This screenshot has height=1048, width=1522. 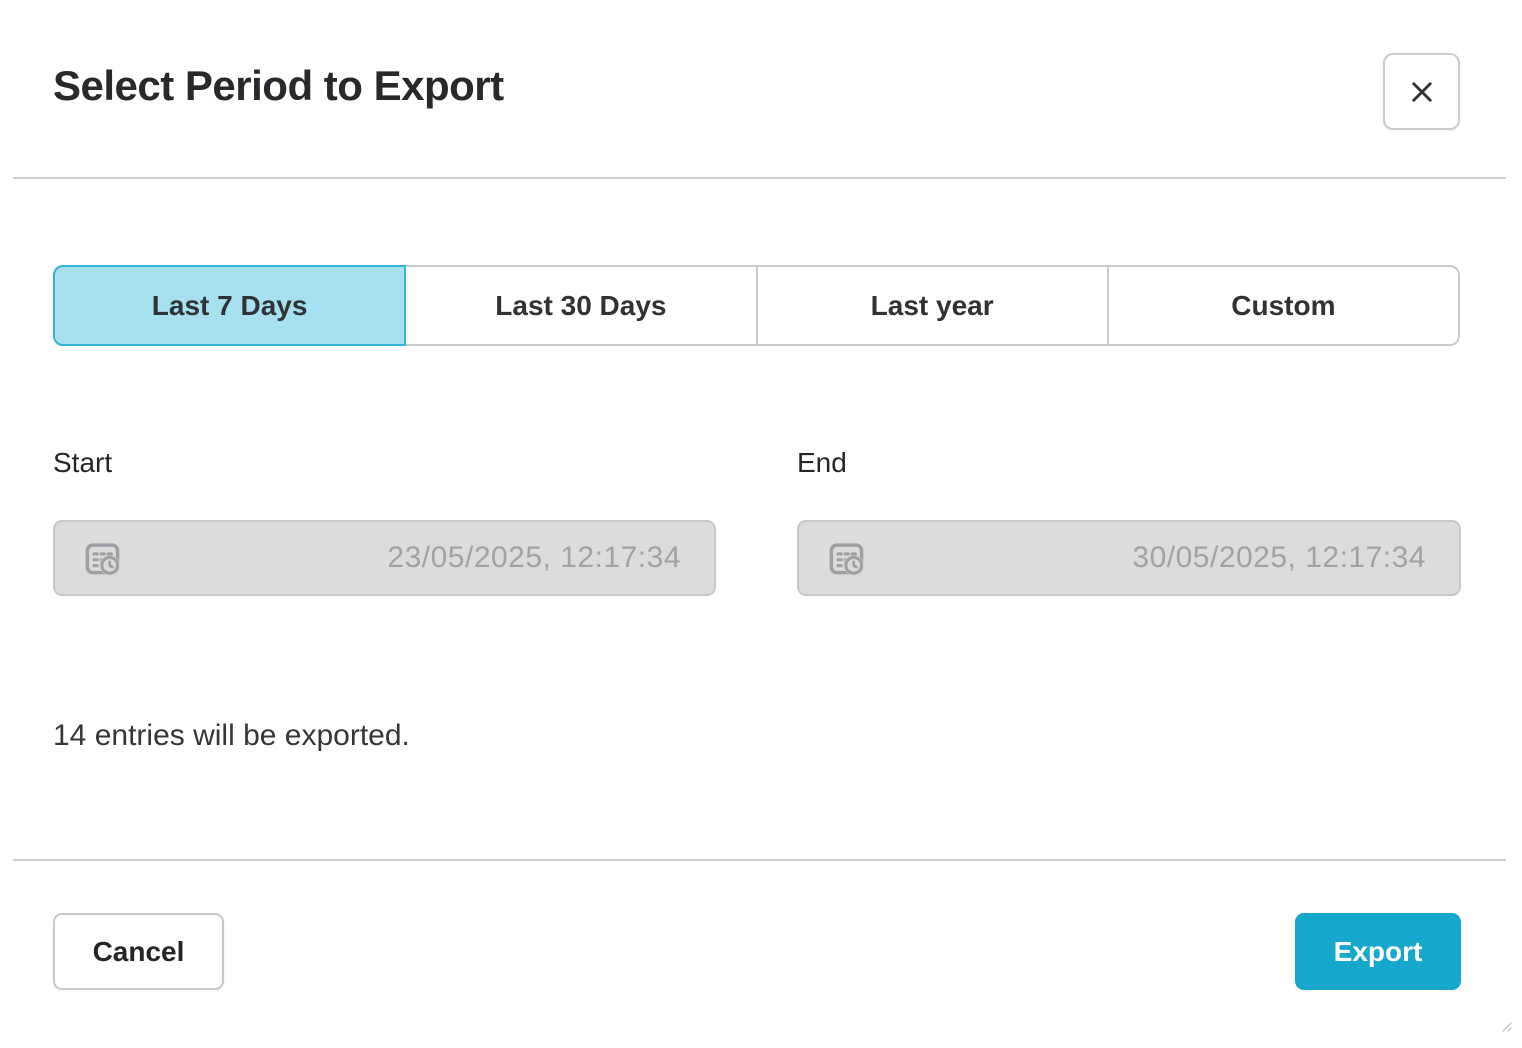 What do you see at coordinates (231, 735) in the screenshot?
I see `export-summary-text: 14 entries will be exported.` at bounding box center [231, 735].